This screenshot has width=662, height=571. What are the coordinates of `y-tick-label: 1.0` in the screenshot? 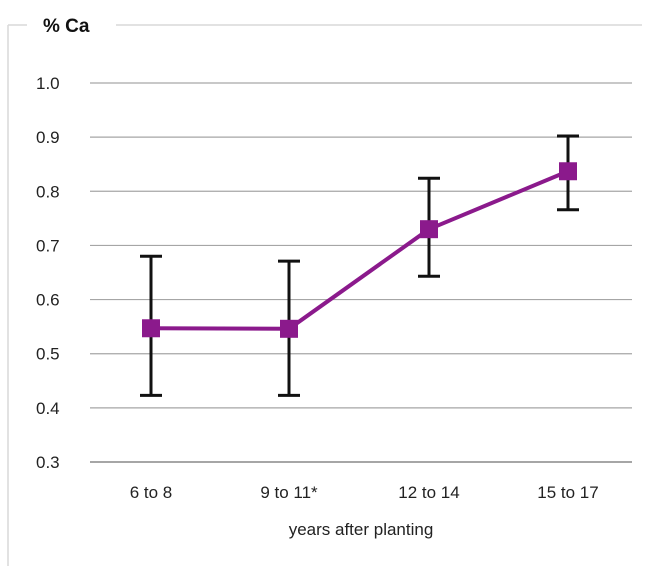 It's located at (48, 83).